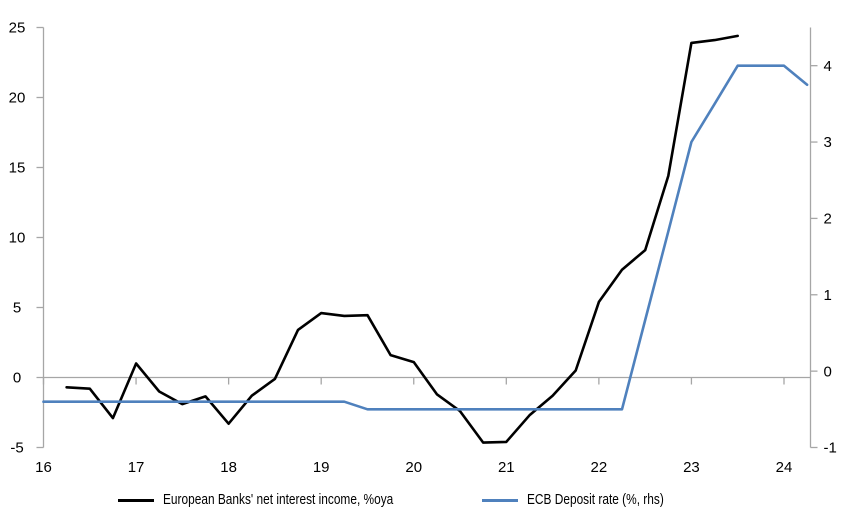  What do you see at coordinates (228, 467) in the screenshot?
I see `x-axis-label: 18` at bounding box center [228, 467].